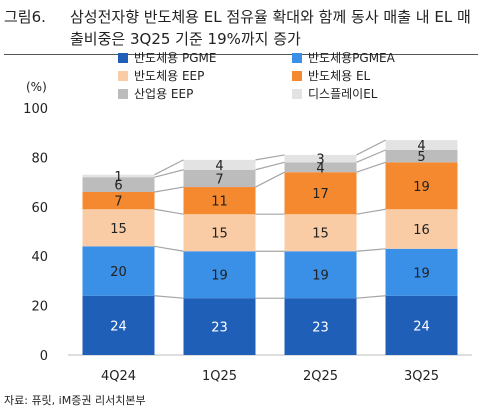  Describe the element at coordinates (421, 376) in the screenshot. I see `x-tick-label: 3Q25` at that location.